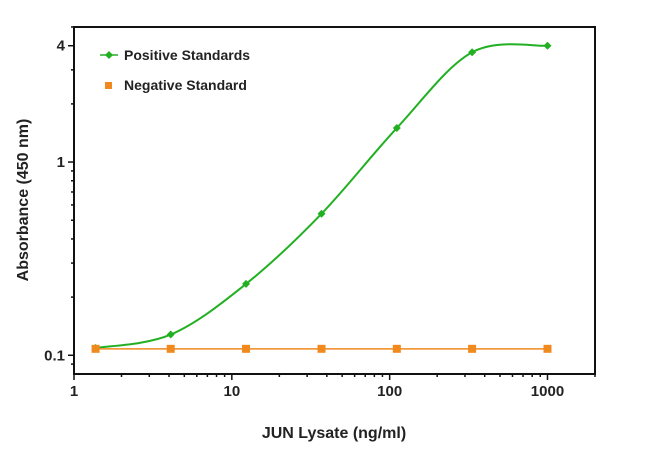 The image size is (650, 456). I want to click on legend-marker-positive, so click(109, 55).